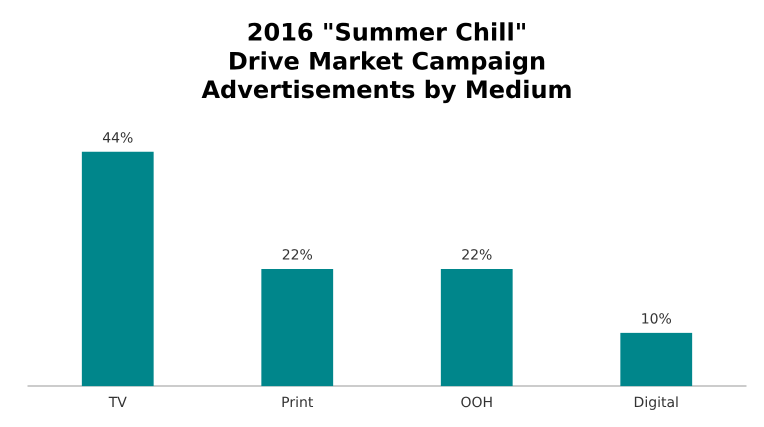 This screenshot has height=427, width=764. Describe the element at coordinates (387, 61) in the screenshot. I see `chart-title: 2016 "Summer Chill" Drive Market Campaign Advertisements by Medium` at that location.